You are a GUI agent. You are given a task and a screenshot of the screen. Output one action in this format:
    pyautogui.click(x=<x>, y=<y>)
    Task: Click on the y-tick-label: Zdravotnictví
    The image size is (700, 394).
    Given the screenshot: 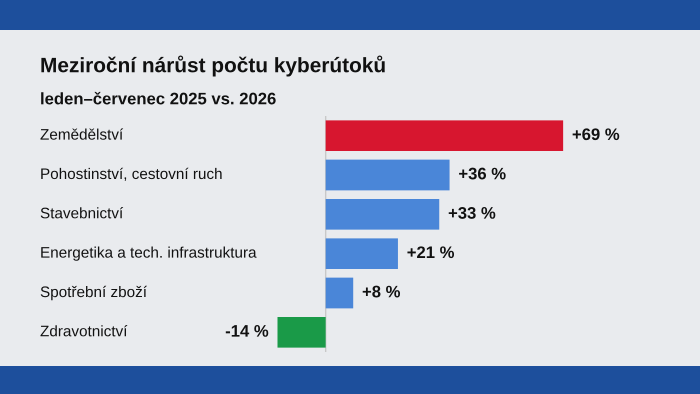 What is the action you would take?
    pyautogui.click(x=84, y=330)
    